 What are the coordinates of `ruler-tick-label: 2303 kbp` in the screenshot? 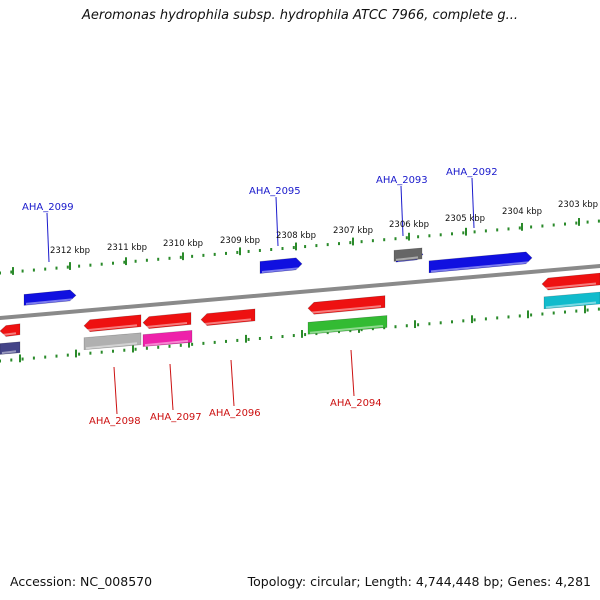 It's located at (578, 205).